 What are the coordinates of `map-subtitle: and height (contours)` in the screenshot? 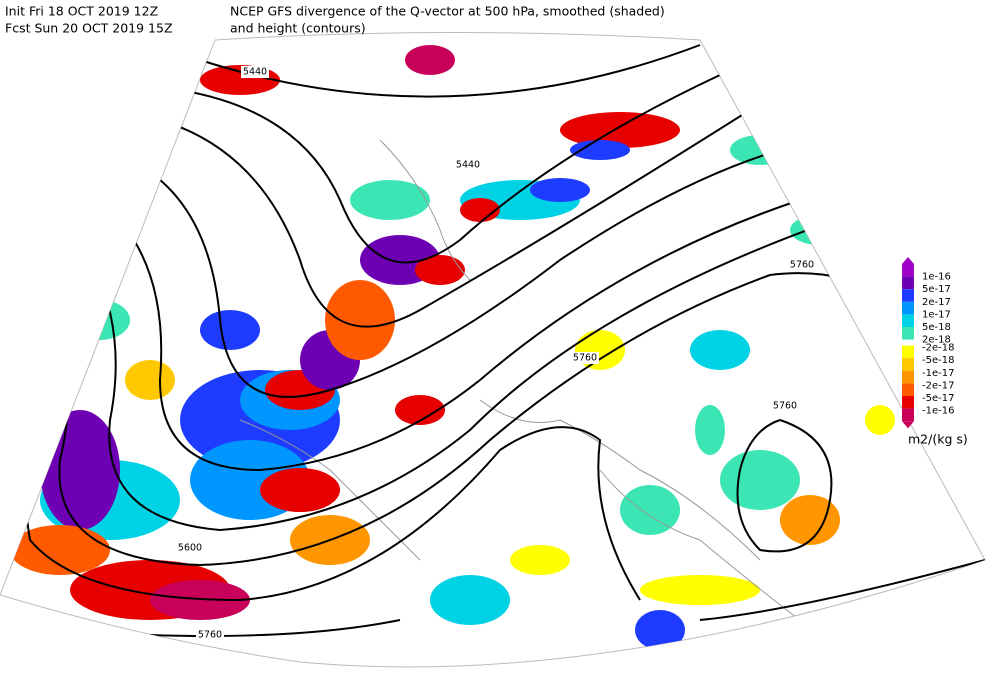 It's located at (298, 28).